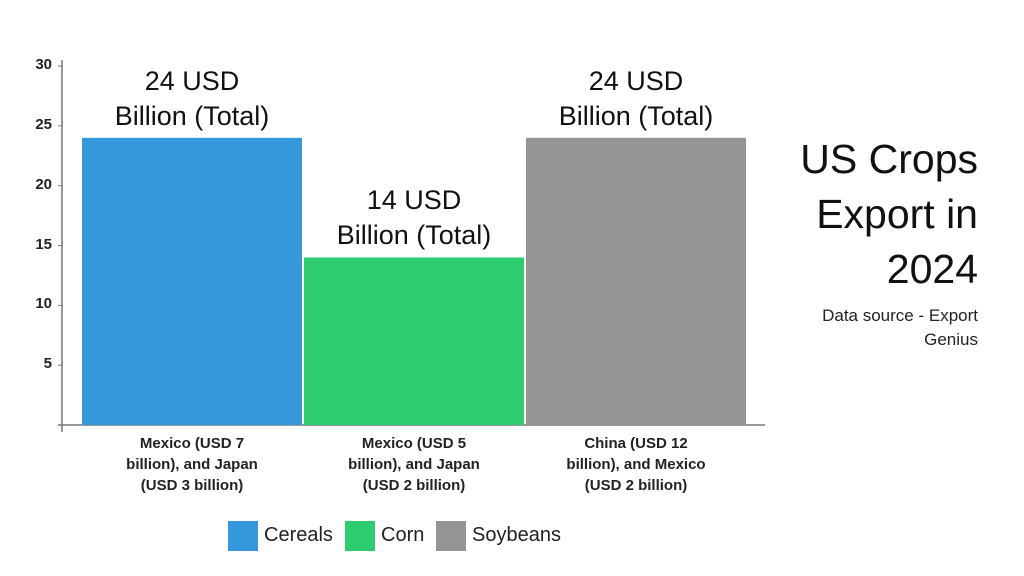  I want to click on y-tick-label: 20, so click(43, 184).